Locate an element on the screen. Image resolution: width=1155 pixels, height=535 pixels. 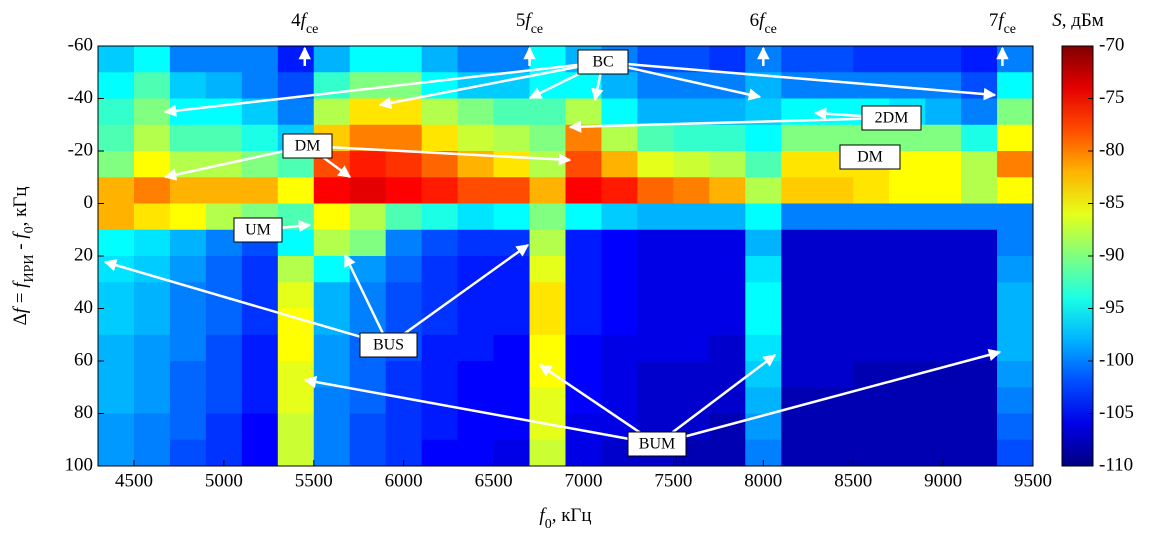
y-tick-label: 80 is located at coordinates (83, 412).